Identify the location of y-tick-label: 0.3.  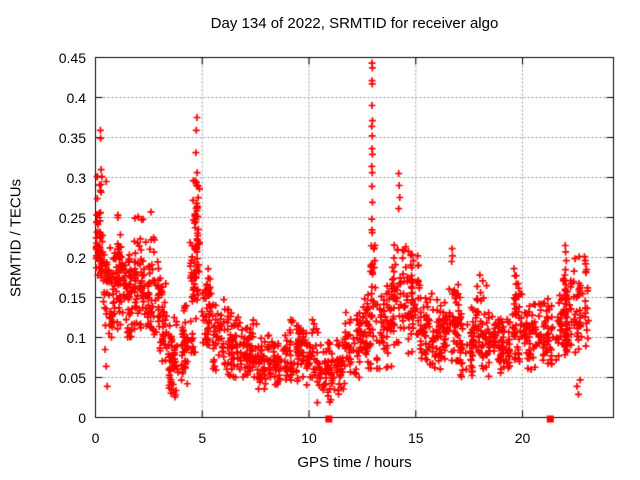
(76, 177).